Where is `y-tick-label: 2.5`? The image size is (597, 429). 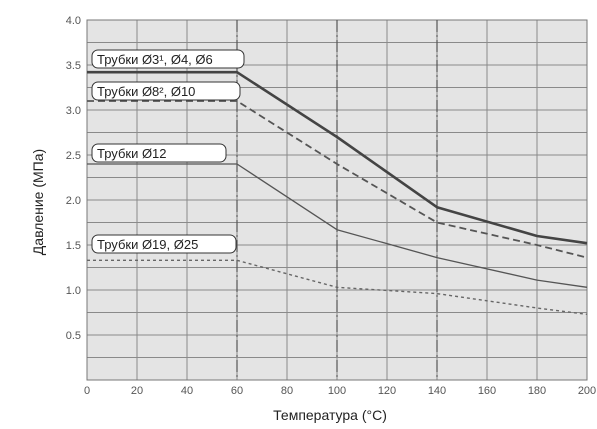
y-tick-label: 2.5 is located at coordinates (73, 156).